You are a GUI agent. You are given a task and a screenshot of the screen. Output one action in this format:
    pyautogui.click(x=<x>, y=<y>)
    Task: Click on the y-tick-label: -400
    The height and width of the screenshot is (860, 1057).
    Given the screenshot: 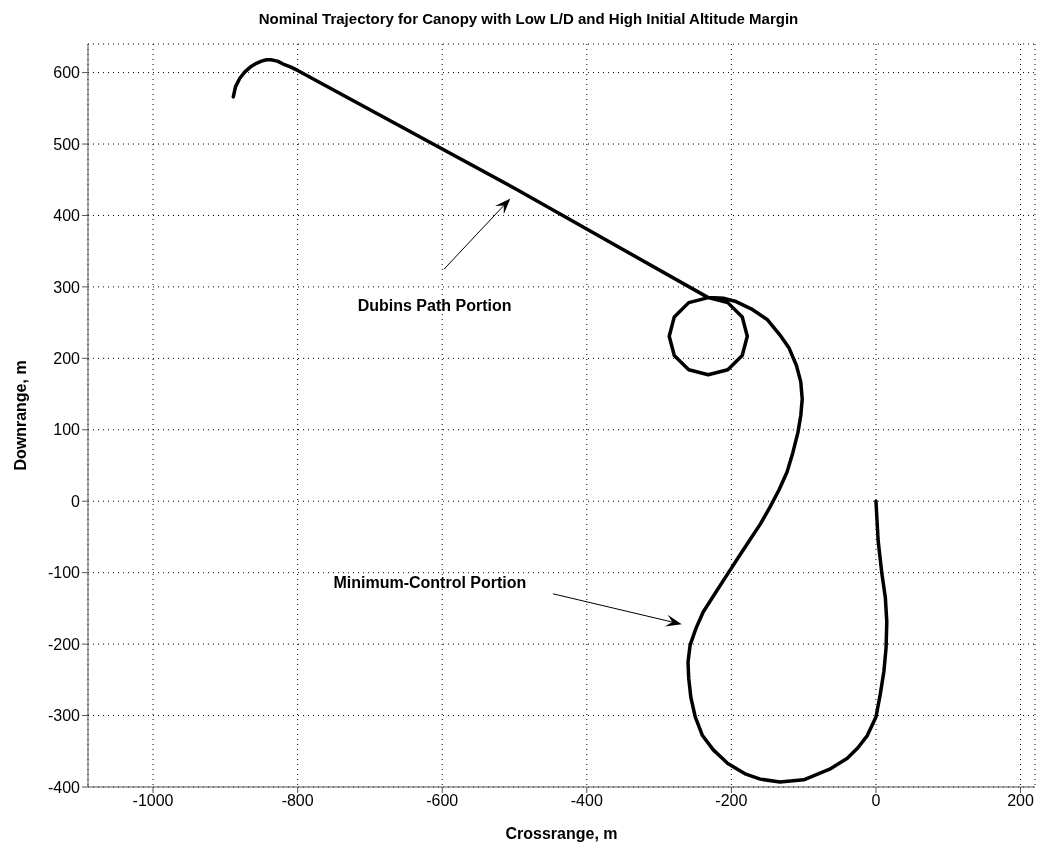 What is the action you would take?
    pyautogui.click(x=64, y=787)
    